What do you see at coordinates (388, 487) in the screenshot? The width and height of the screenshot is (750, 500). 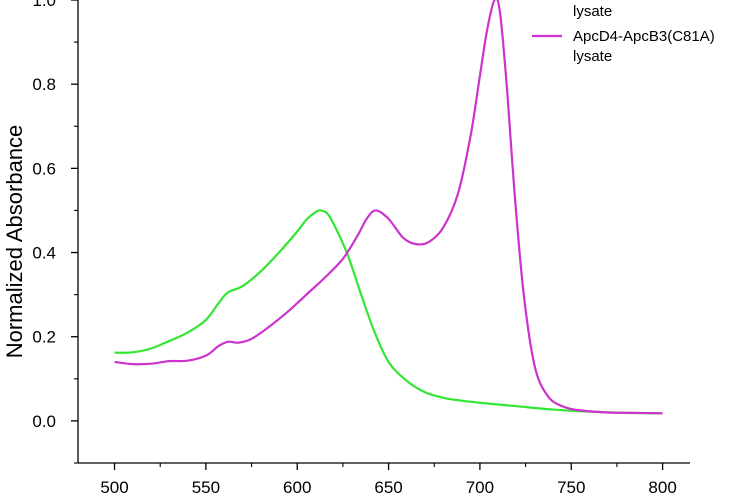 I see `x-tick-label: 650` at bounding box center [388, 487].